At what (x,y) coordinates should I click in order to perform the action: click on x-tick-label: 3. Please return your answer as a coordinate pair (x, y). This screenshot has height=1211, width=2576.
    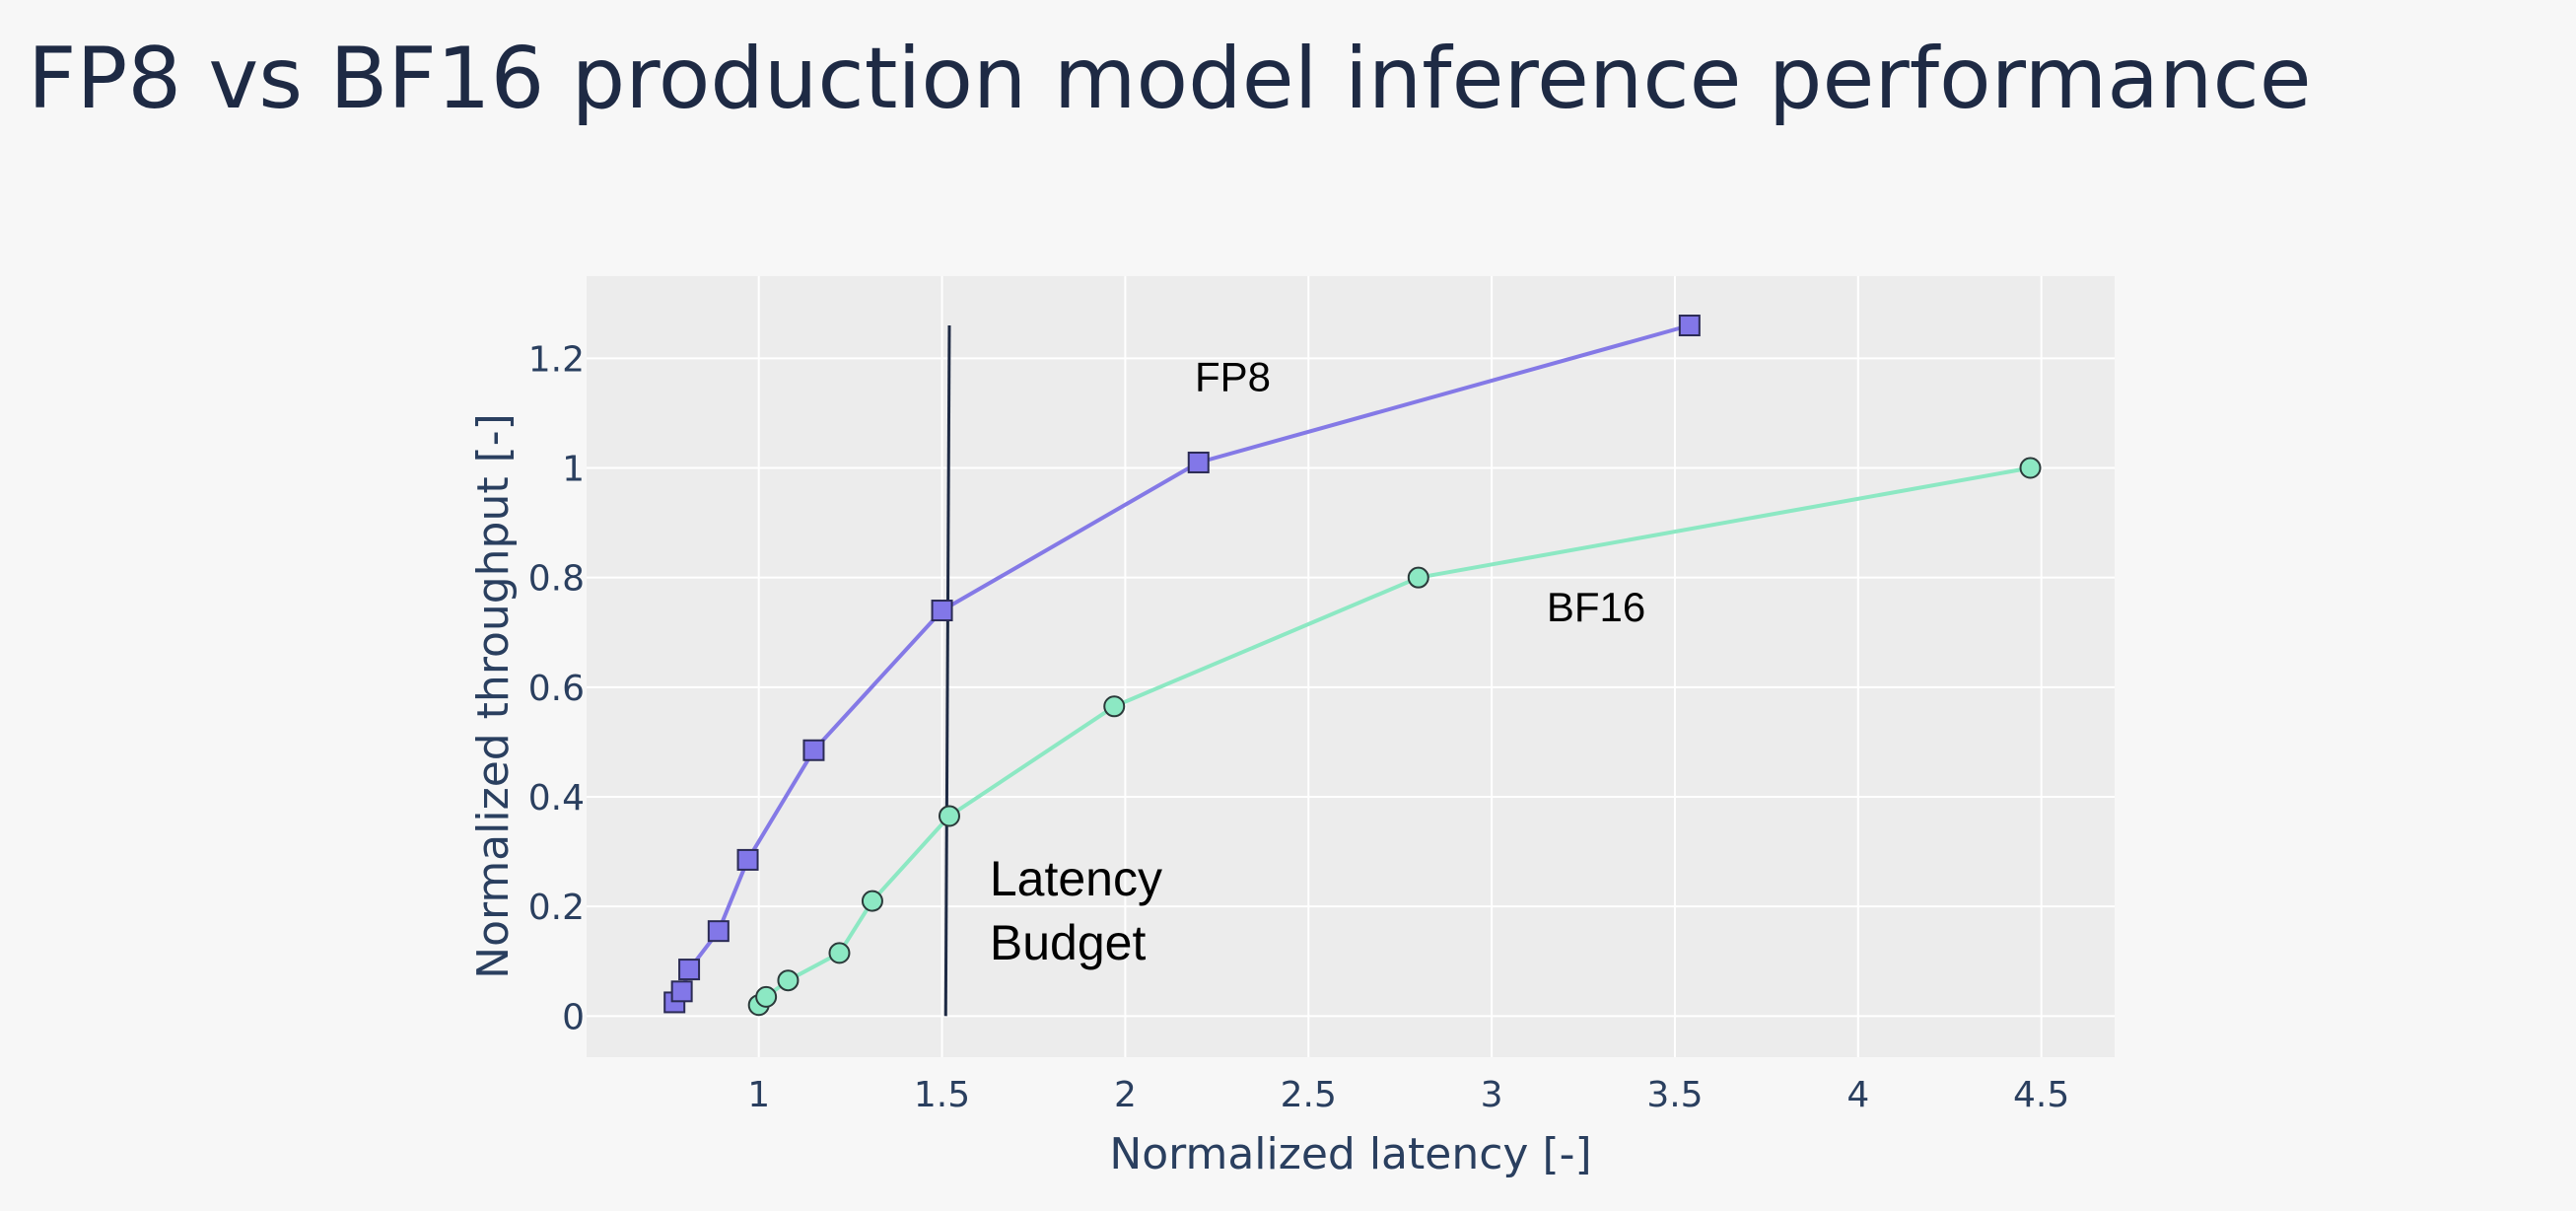
    Looking at the image, I should click on (1492, 1095).